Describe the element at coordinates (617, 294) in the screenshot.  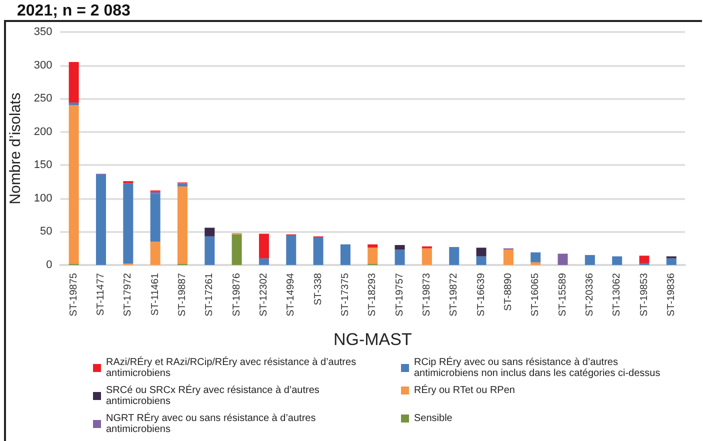
I see `x-tick-label: ST-13062` at that location.